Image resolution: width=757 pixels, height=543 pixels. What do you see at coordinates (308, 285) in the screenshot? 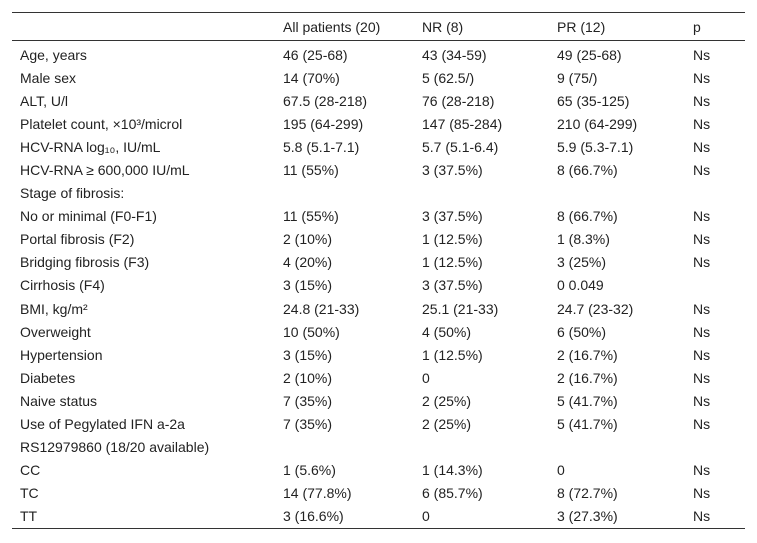
I see `table-cell: 3 (15%)` at bounding box center [308, 285].